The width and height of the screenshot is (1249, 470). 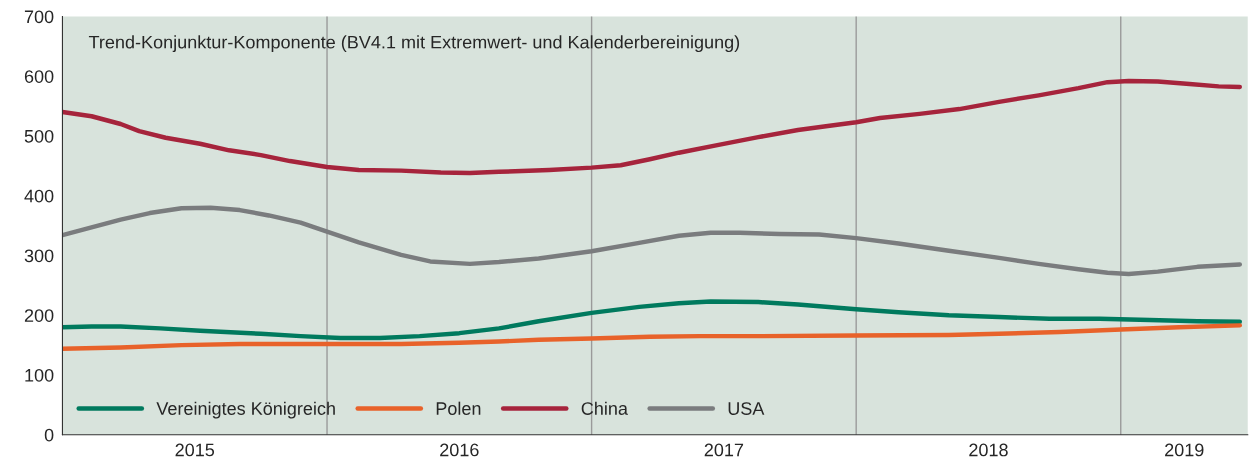 I want to click on y-tick-label: 200, so click(x=39, y=315).